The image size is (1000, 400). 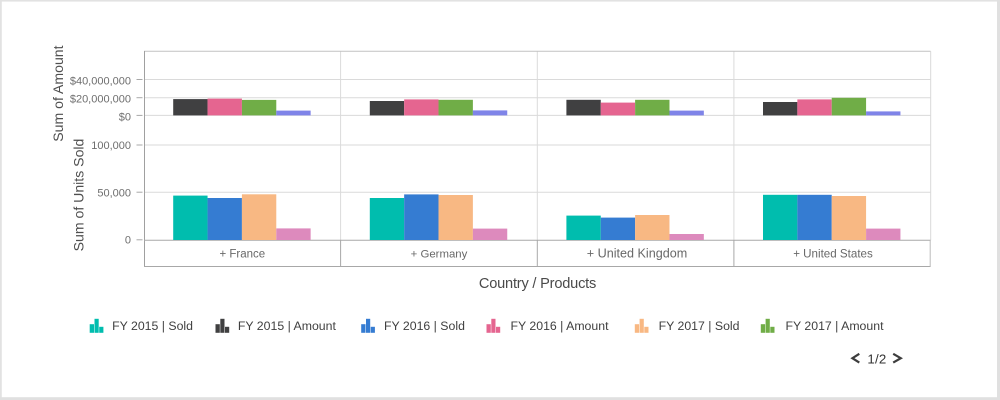 I want to click on svg-text: FY 2015 | Sold, so click(x=152, y=326).